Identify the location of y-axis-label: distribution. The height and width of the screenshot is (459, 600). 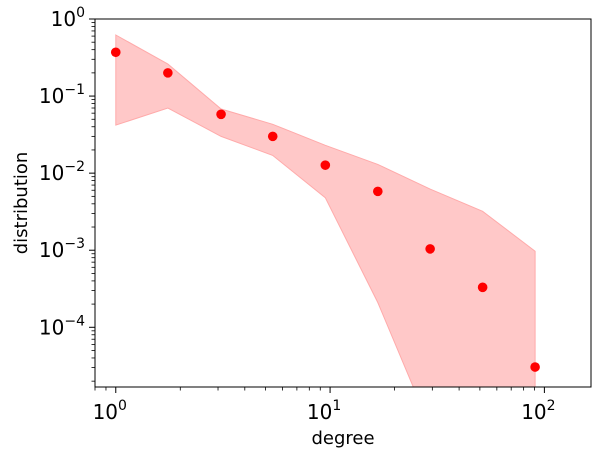
(21, 203).